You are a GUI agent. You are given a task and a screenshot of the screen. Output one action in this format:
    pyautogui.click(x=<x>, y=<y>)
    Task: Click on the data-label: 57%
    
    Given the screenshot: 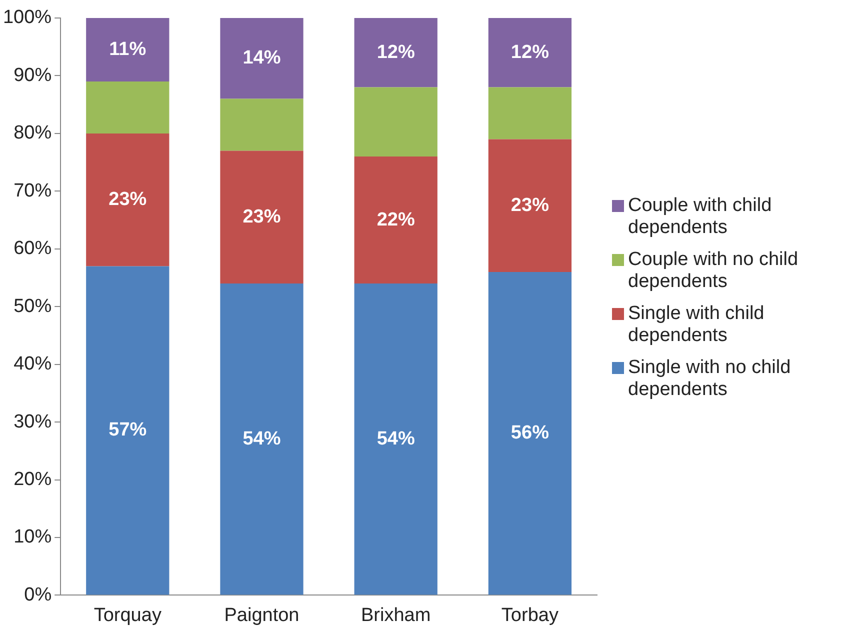 What is the action you would take?
    pyautogui.click(x=127, y=430)
    